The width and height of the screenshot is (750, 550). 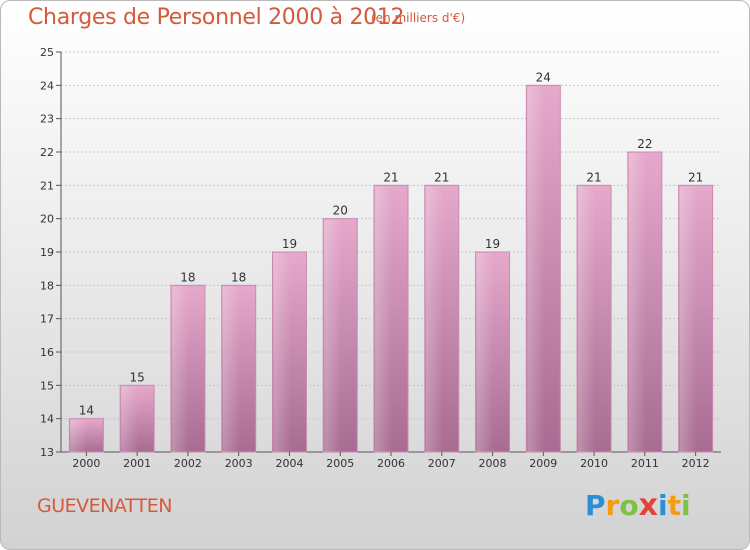 I want to click on y-tick-label: 14, so click(x=47, y=419).